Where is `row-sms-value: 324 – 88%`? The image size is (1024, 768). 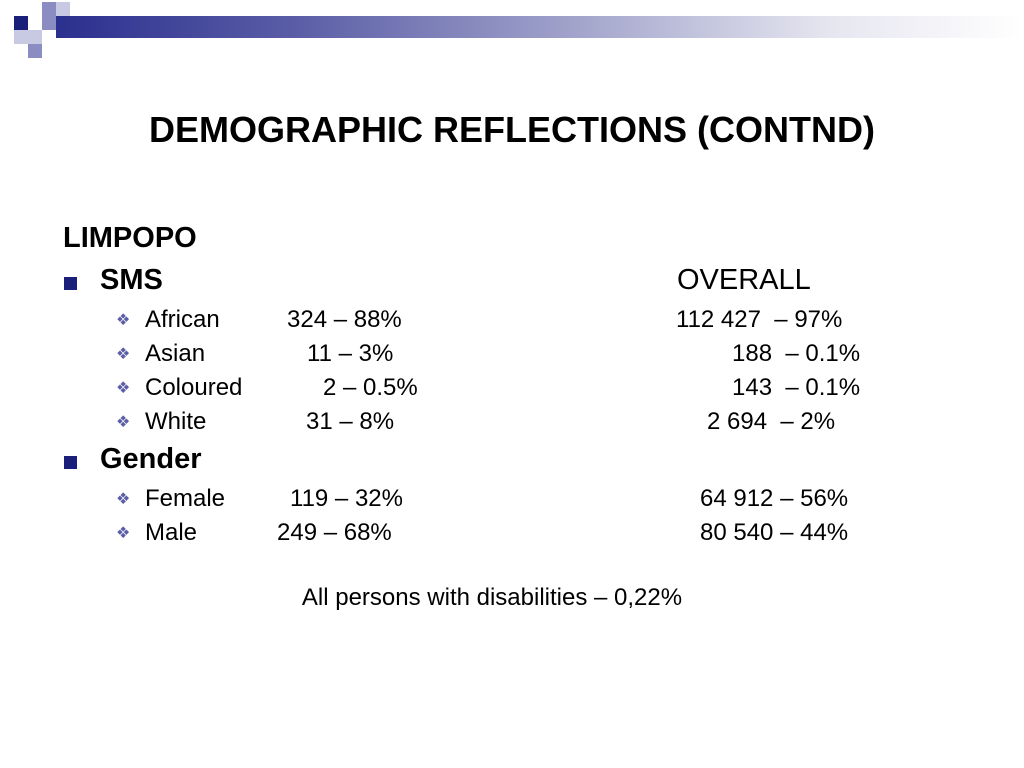 row-sms-value: 324 – 88% is located at coordinates (344, 319).